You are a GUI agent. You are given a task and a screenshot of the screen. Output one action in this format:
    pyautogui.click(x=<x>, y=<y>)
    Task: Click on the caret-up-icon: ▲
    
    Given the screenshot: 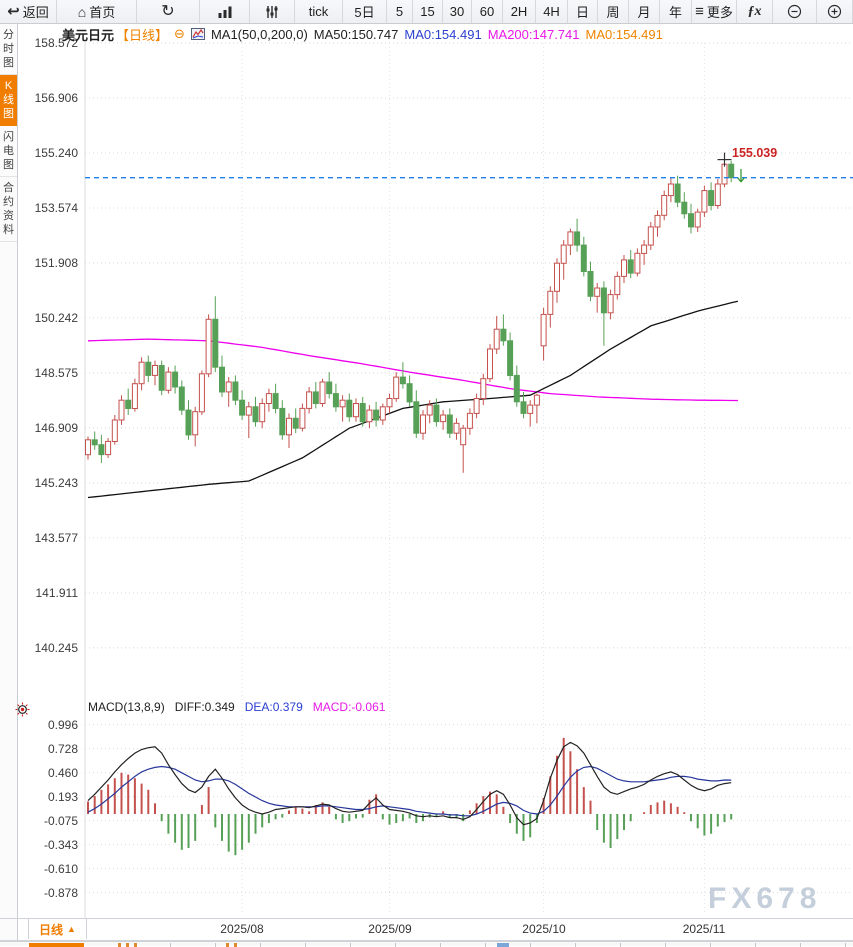 What is the action you would take?
    pyautogui.click(x=71, y=929)
    